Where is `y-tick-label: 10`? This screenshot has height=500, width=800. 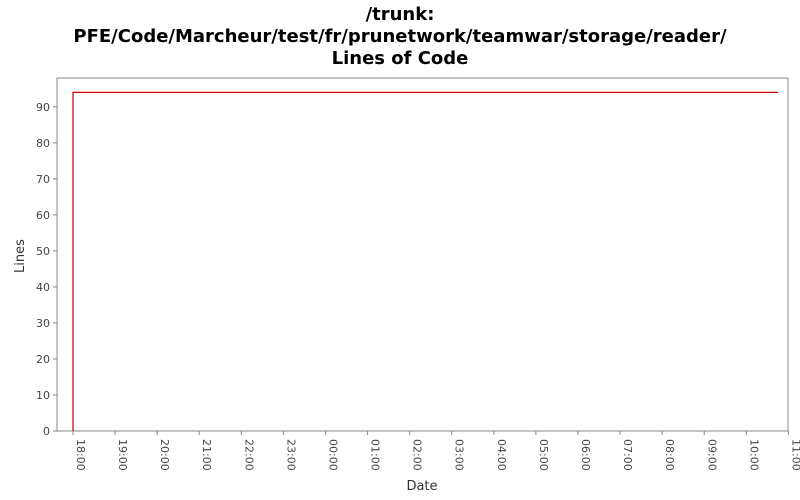
y-tick-label: 10 is located at coordinates (43, 395).